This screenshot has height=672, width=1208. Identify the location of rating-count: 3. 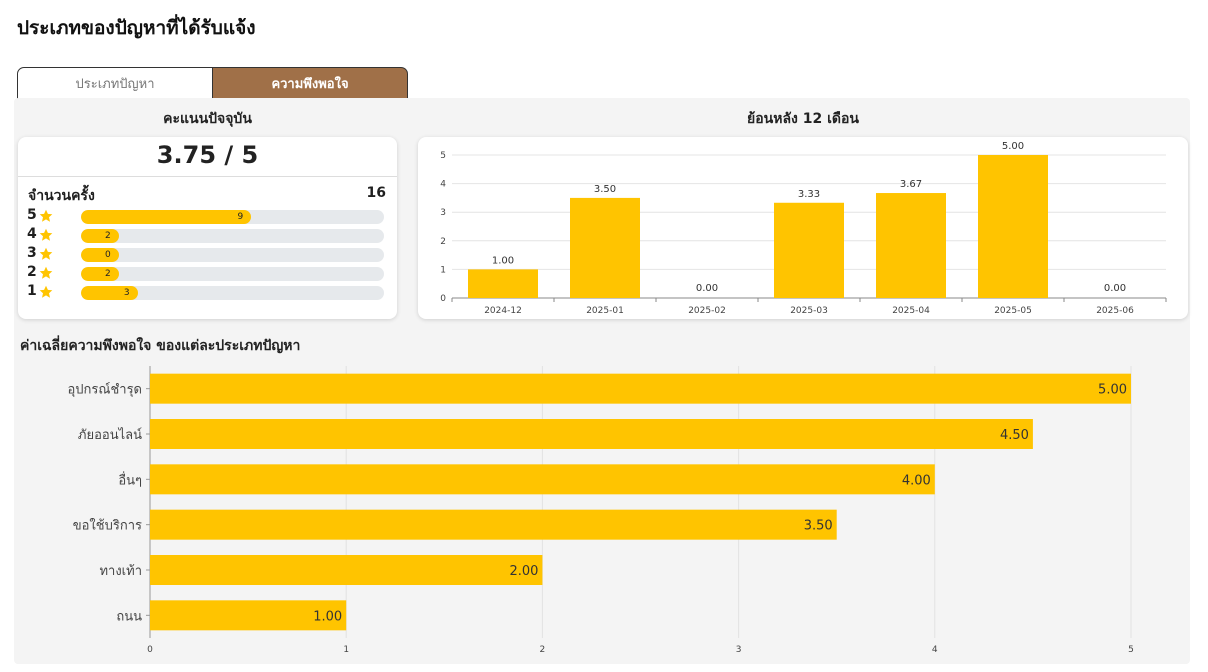
(126, 293).